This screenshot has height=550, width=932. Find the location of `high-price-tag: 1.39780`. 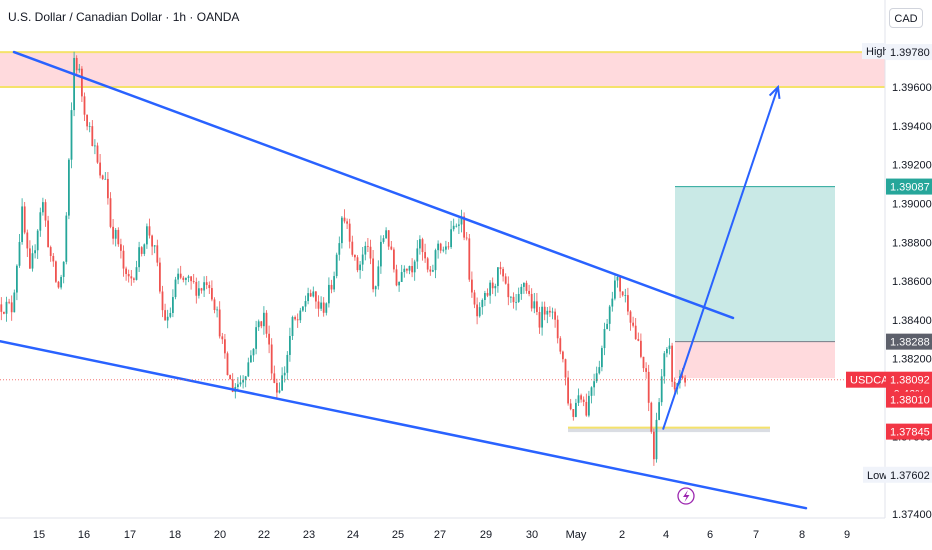

high-price-tag: 1.39780 is located at coordinates (909, 52).